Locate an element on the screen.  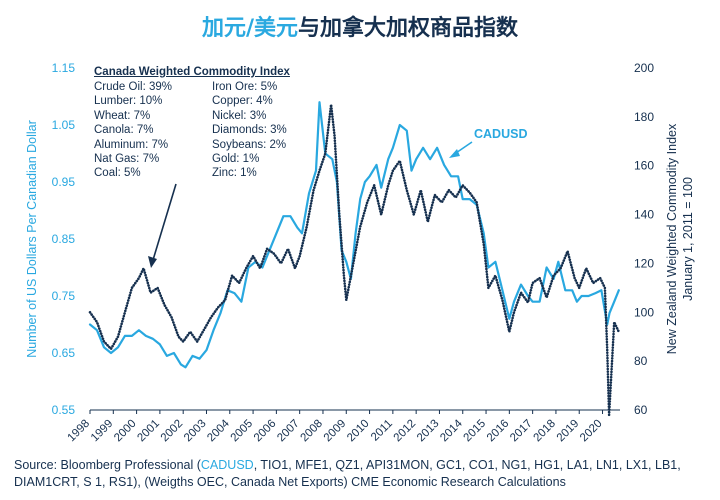
index-pointer-arrow is located at coordinates (164, 222).